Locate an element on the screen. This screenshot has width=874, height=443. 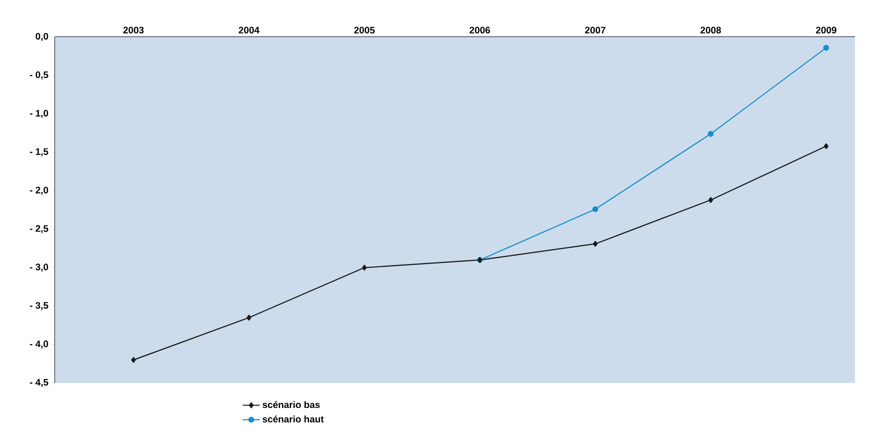
legend-label: scénario bas is located at coordinates (291, 404).